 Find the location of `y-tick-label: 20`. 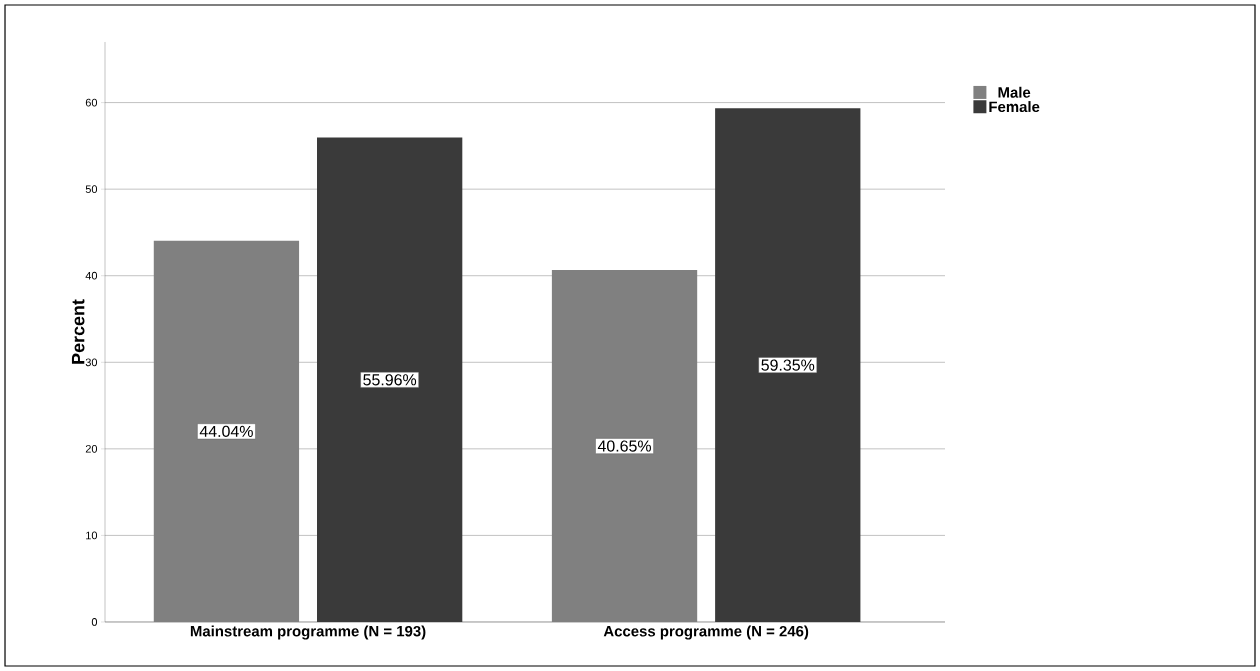

y-tick-label: 20 is located at coordinates (91, 448).